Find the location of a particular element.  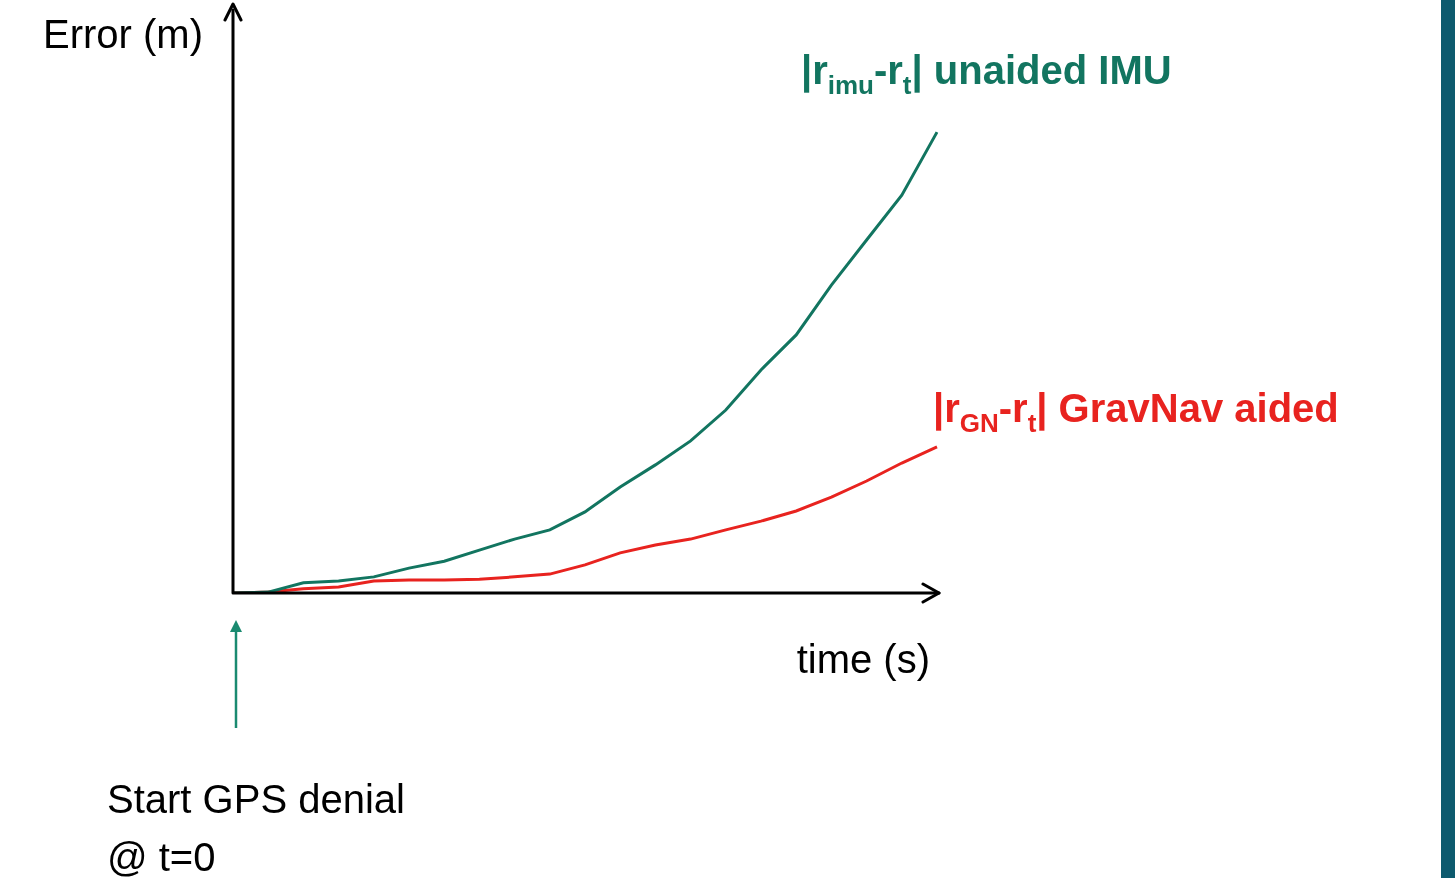

y-axis-title: Error (m) is located at coordinates (123, 34).